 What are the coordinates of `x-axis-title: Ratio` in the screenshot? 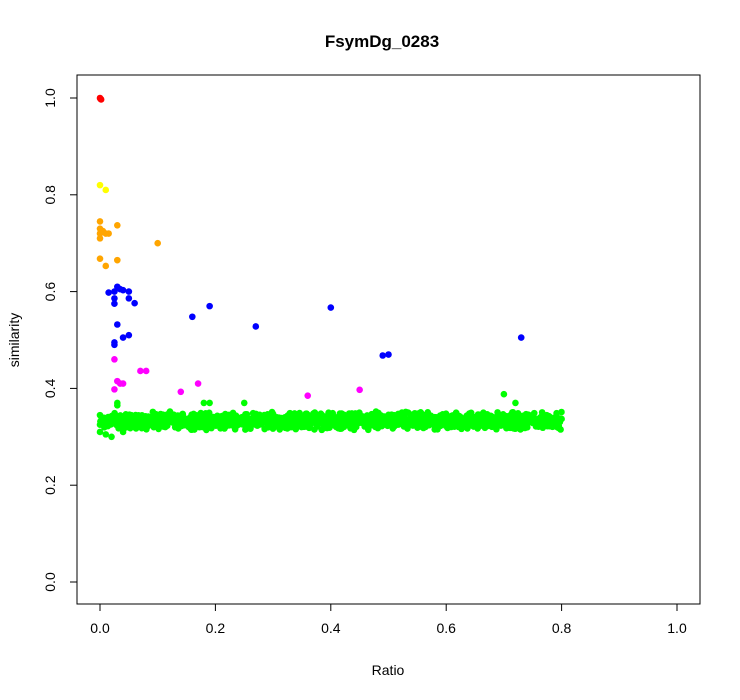 It's located at (388, 670).